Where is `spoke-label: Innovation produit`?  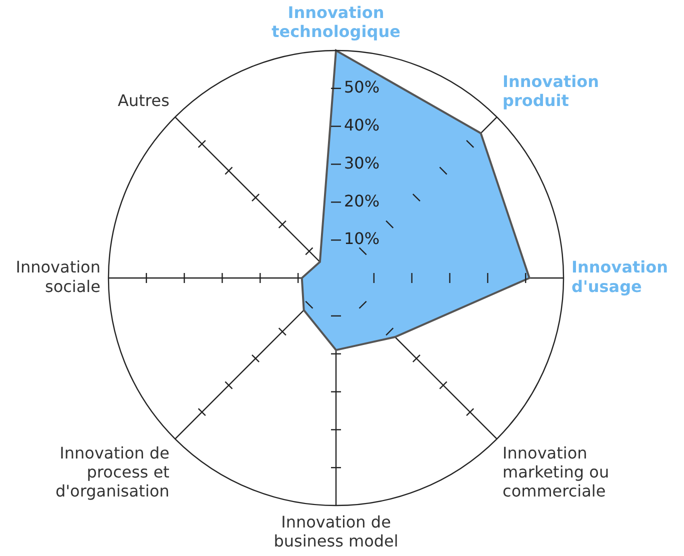
spoke-label: Innovation produit is located at coordinates (551, 91).